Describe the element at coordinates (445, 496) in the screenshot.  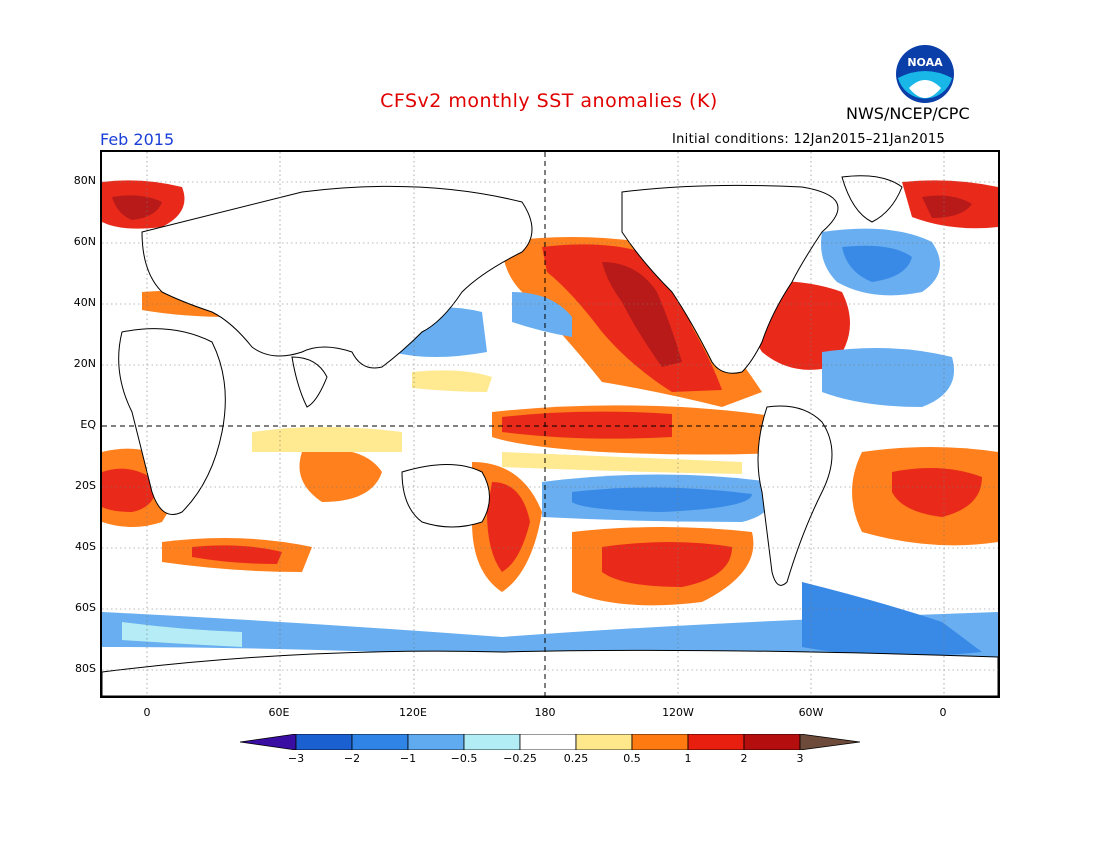
I see `australia-landmass` at that location.